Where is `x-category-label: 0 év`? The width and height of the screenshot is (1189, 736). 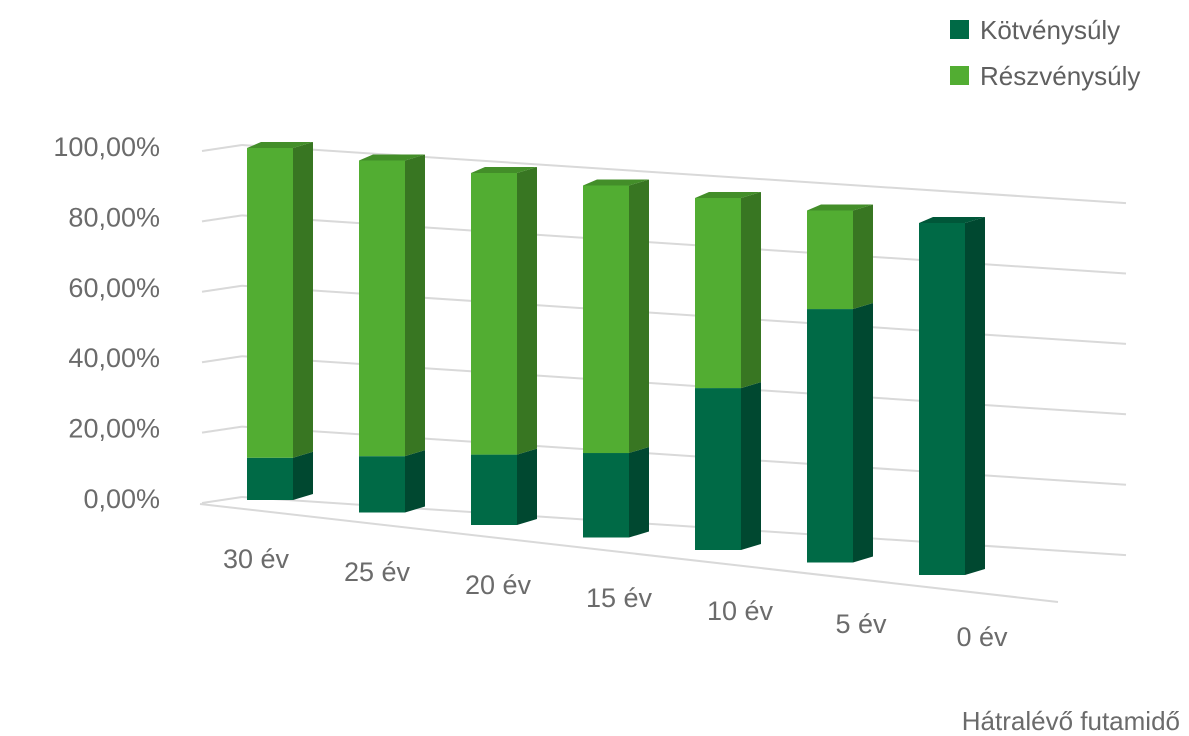
x-category-label: 0 év is located at coordinates (982, 637).